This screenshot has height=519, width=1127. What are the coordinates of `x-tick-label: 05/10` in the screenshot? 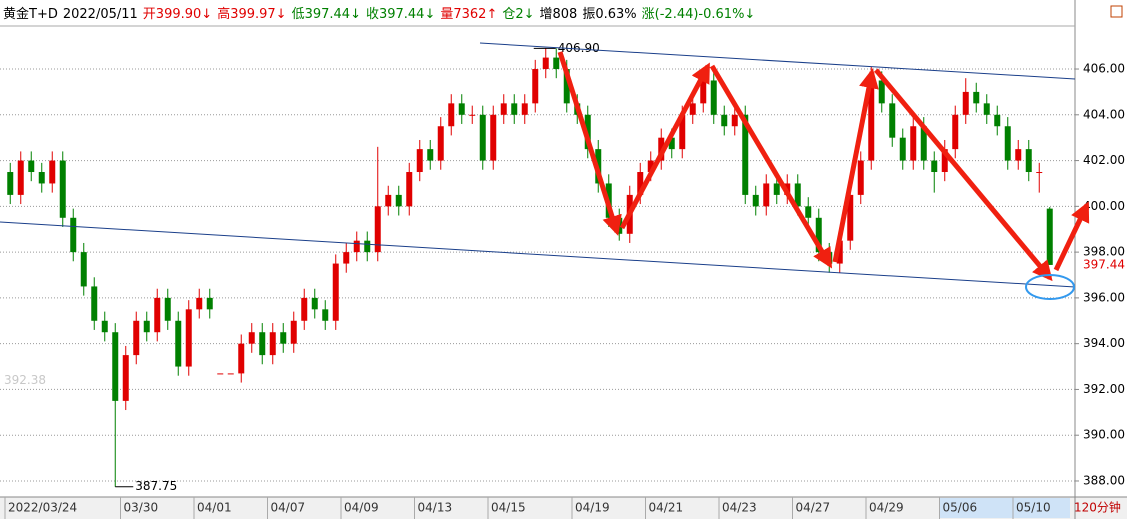 It's located at (1033, 508).